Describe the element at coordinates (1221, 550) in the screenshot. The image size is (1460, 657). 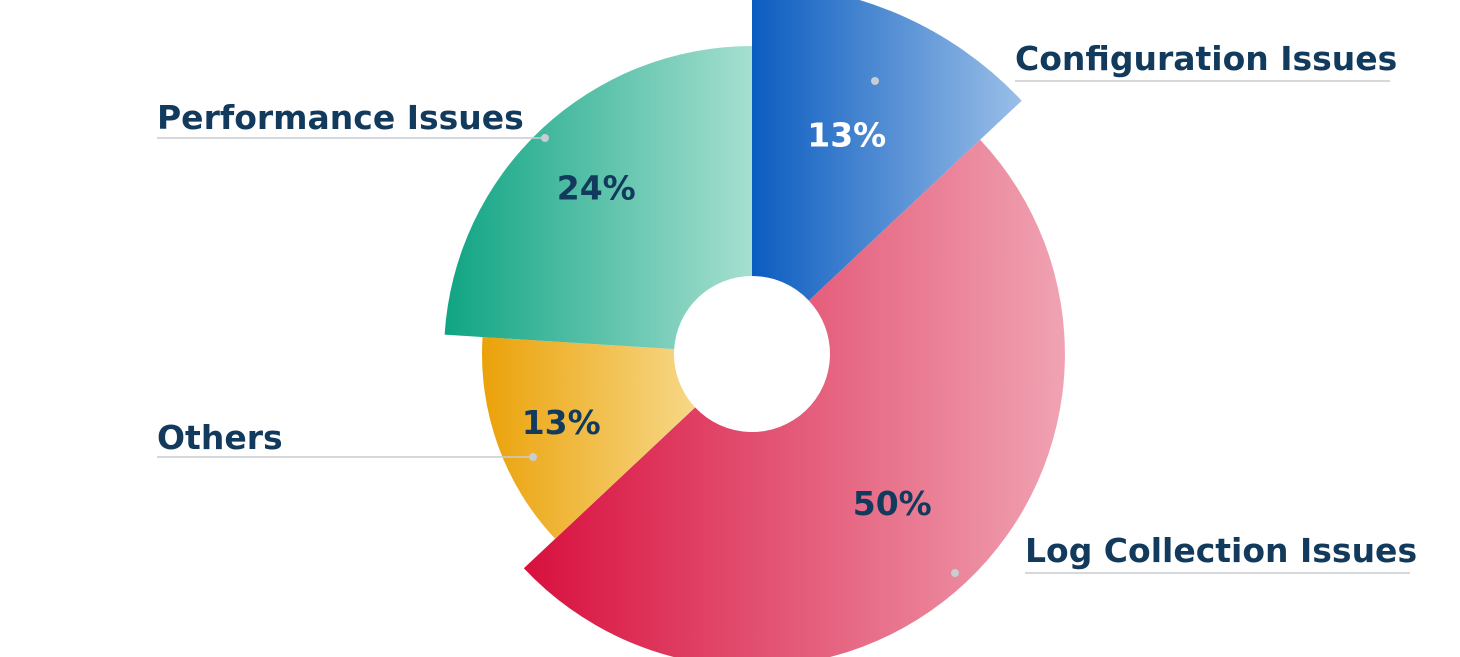
I see `legend-label-log-collection-issues: Log Collection Issues` at that location.